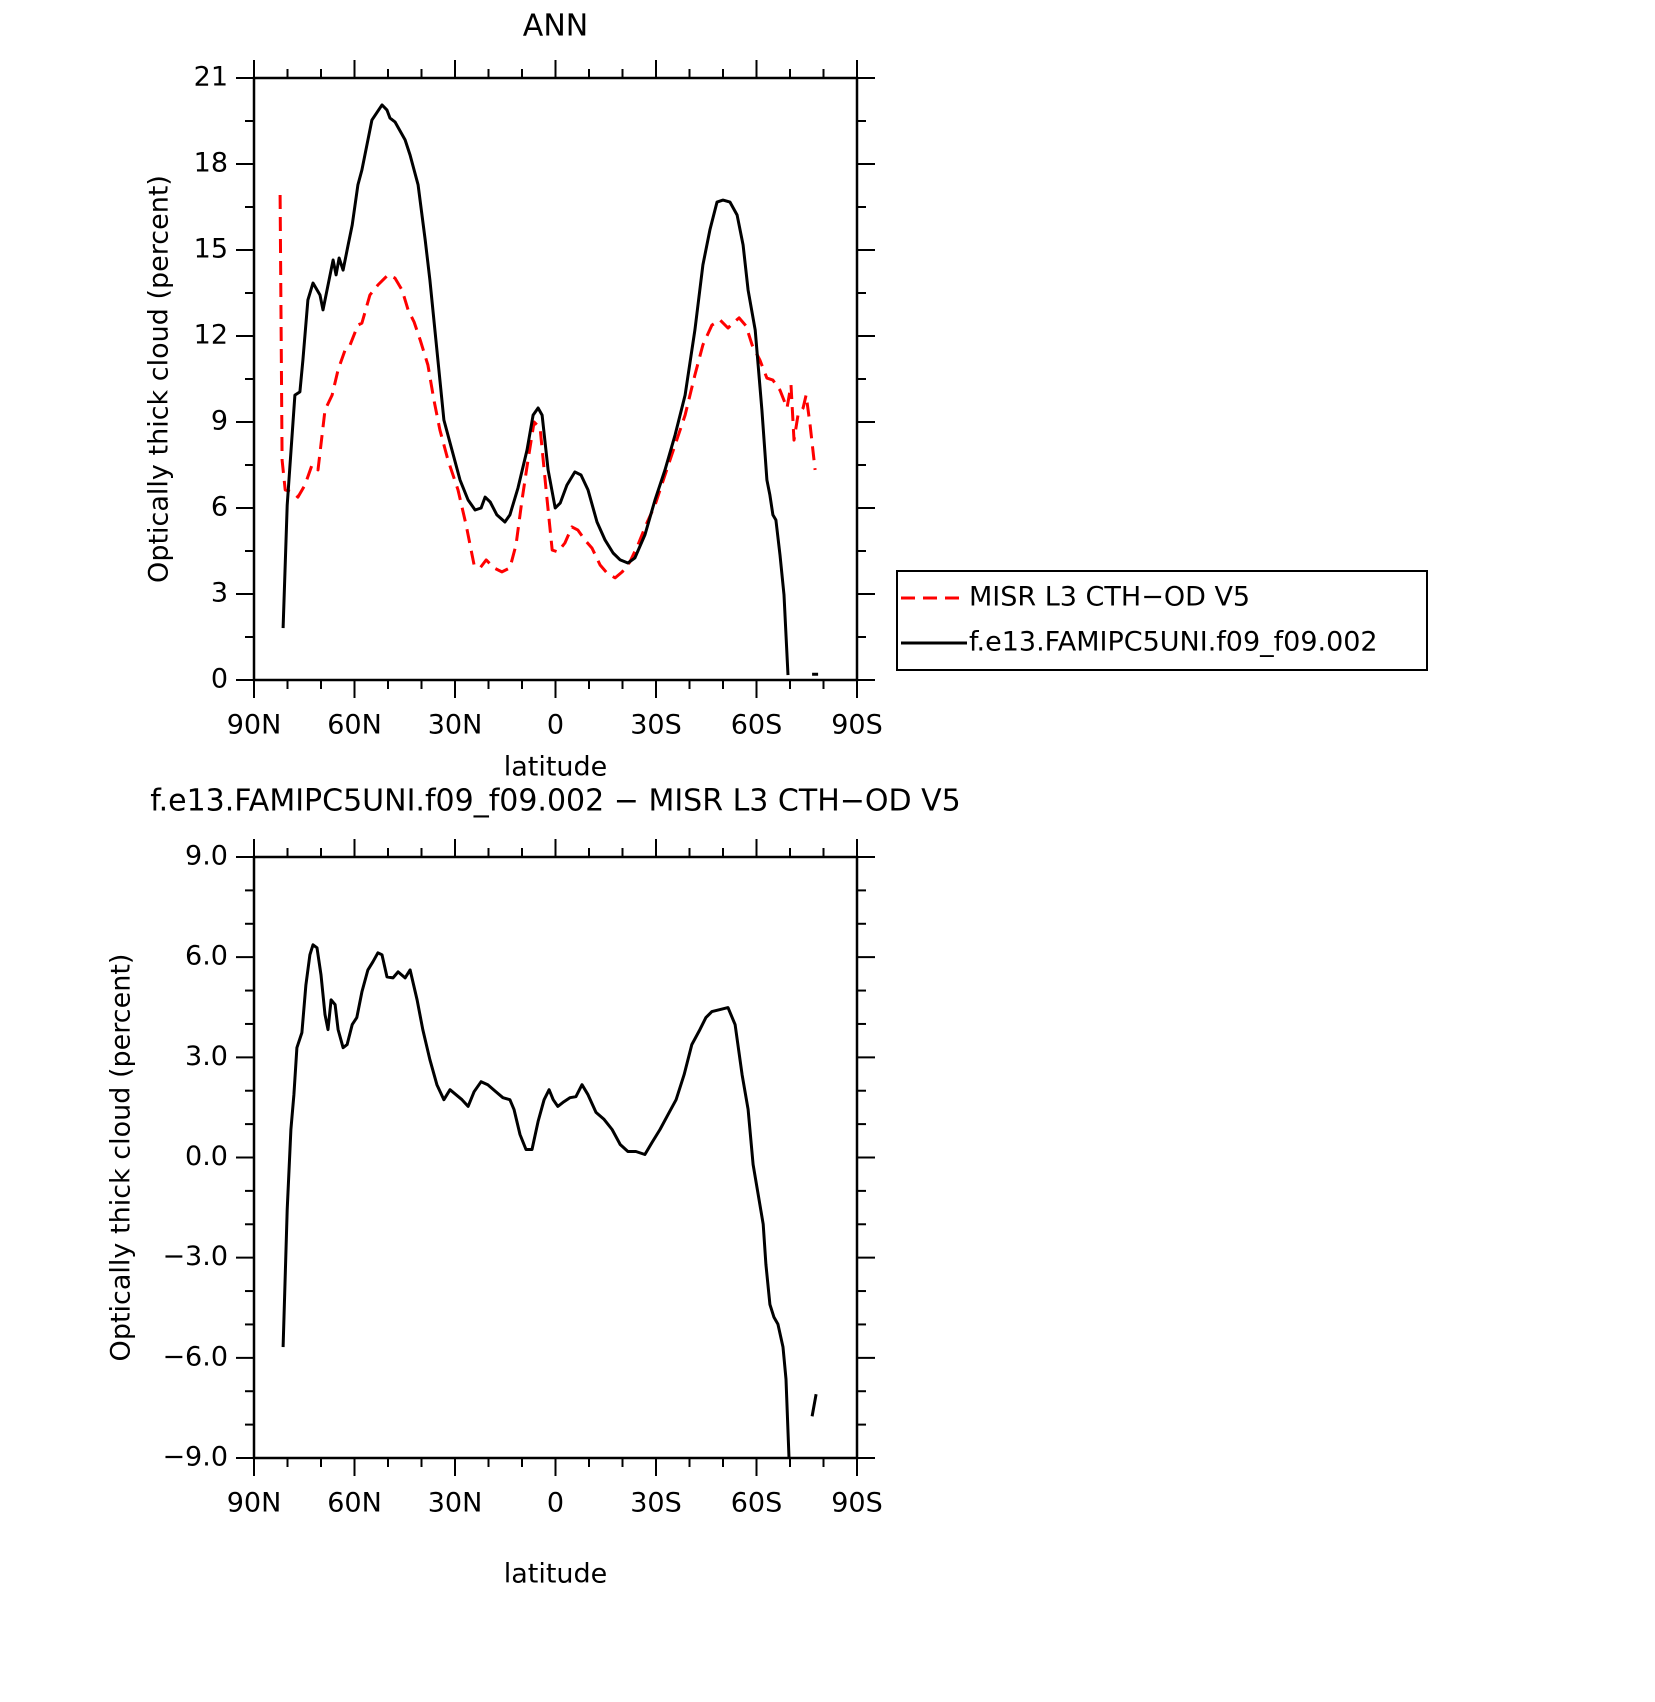  I want to click on y-tick-label: 18, so click(211, 163).